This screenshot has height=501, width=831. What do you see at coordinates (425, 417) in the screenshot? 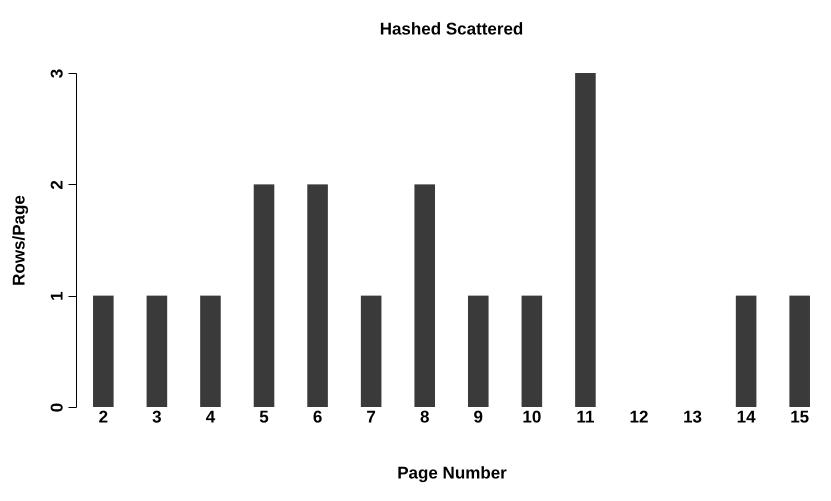
I see `x-tick-label: 8` at bounding box center [425, 417].